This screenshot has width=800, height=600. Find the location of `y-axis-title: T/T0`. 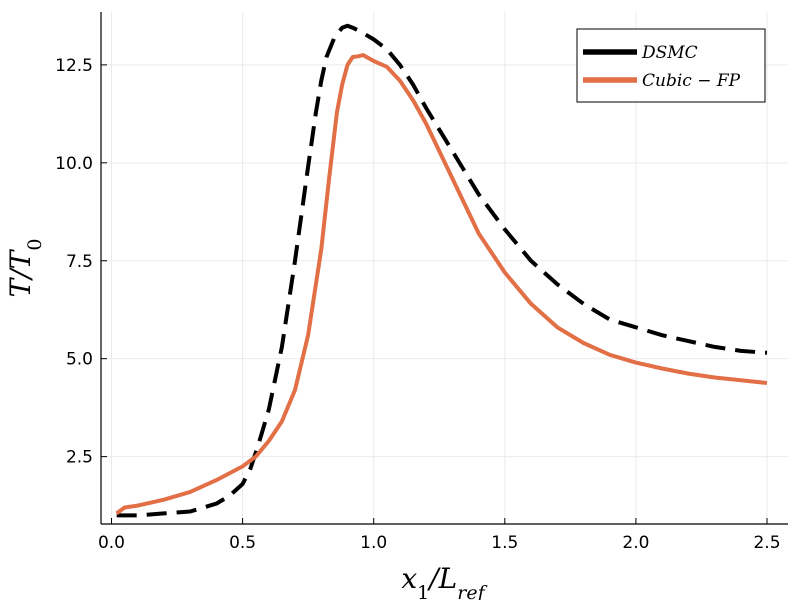

y-axis-title: T/T0 is located at coordinates (25, 268).